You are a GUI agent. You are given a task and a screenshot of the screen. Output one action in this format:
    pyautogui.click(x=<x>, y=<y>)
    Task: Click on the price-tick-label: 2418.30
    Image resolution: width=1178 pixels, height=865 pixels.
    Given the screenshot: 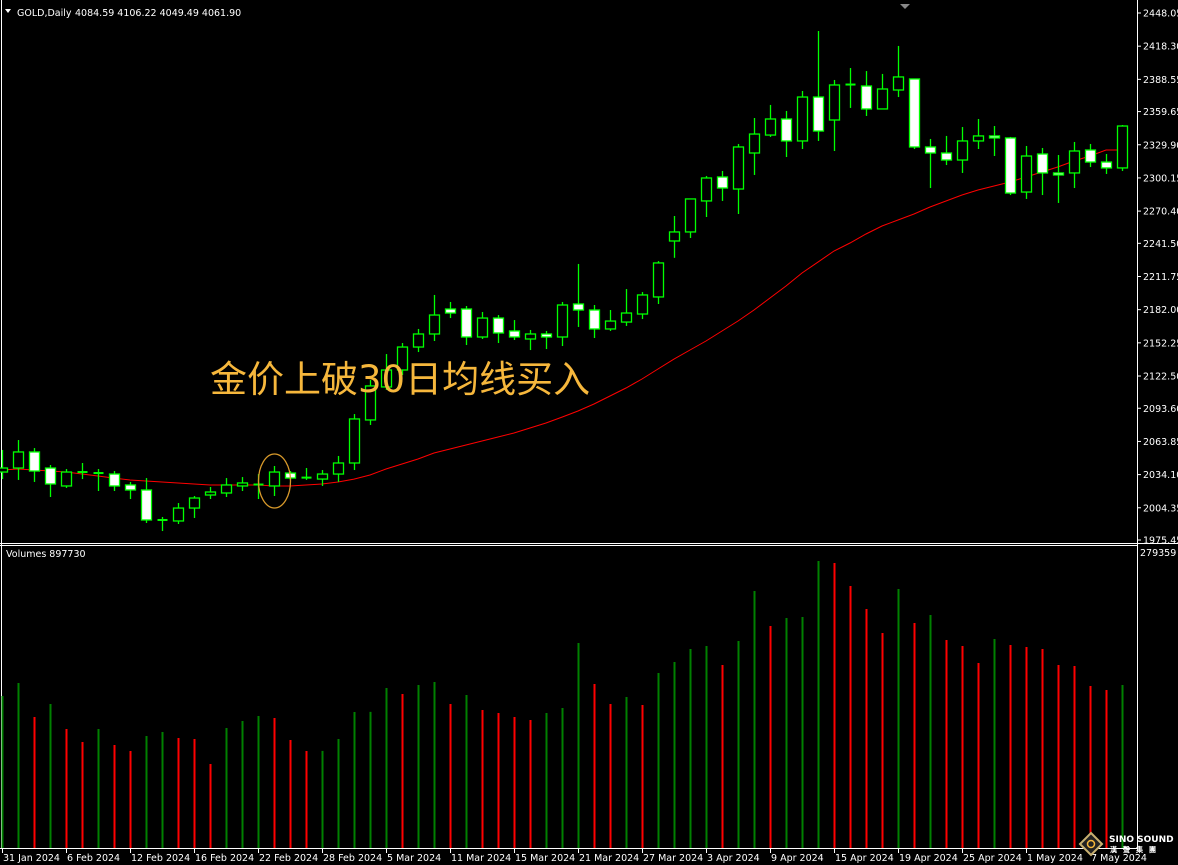 What is the action you would take?
    pyautogui.click(x=1160, y=47)
    